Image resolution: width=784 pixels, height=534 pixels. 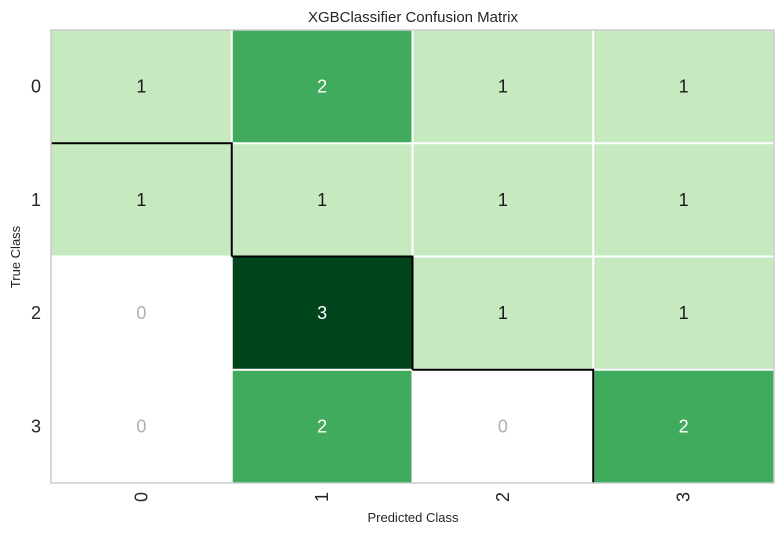 I want to click on y-tick-label: 1, so click(x=36, y=200).